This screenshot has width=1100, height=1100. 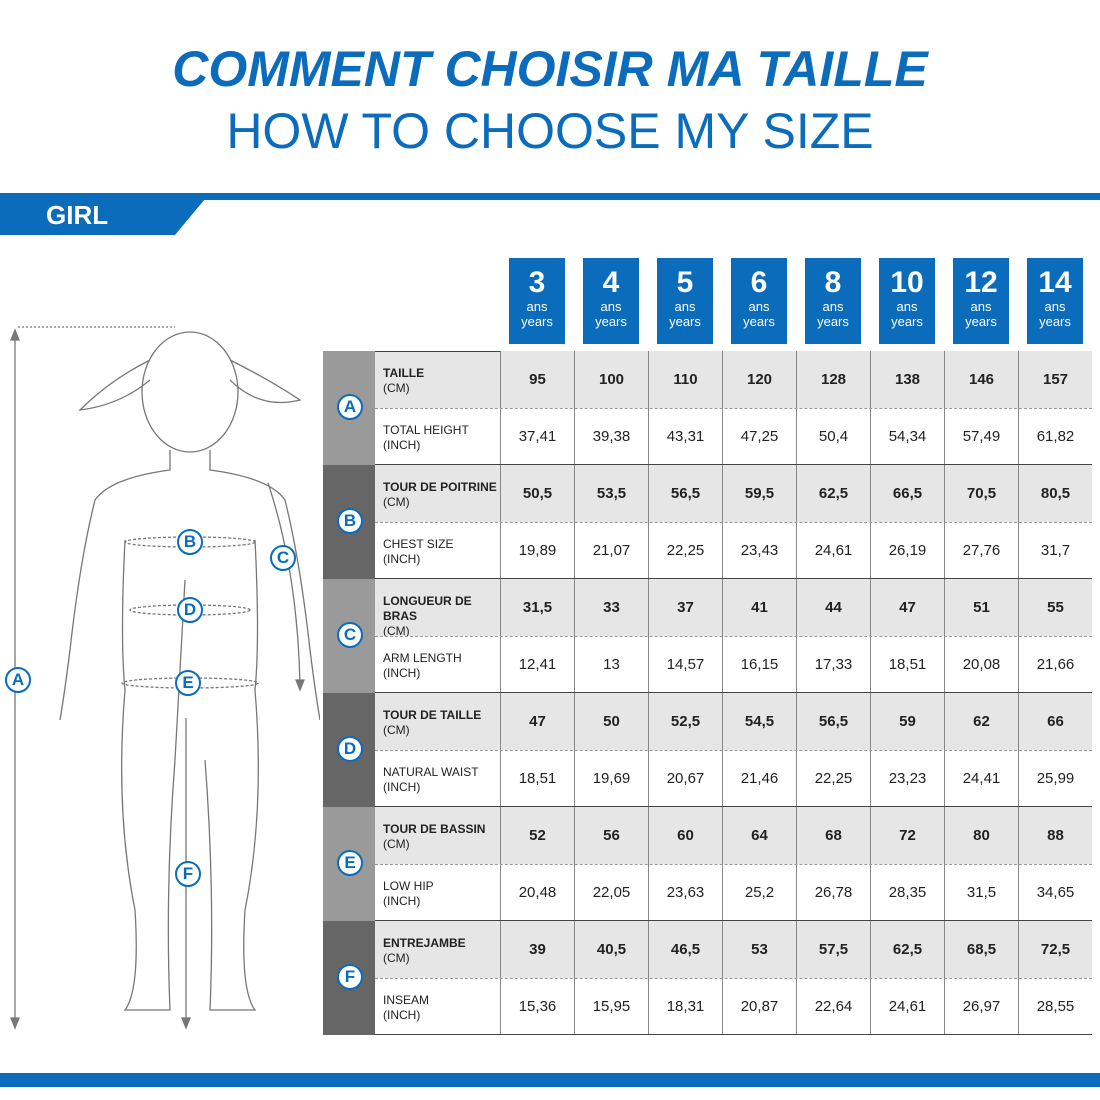 I want to click on bottom-band, so click(x=550, y=1080).